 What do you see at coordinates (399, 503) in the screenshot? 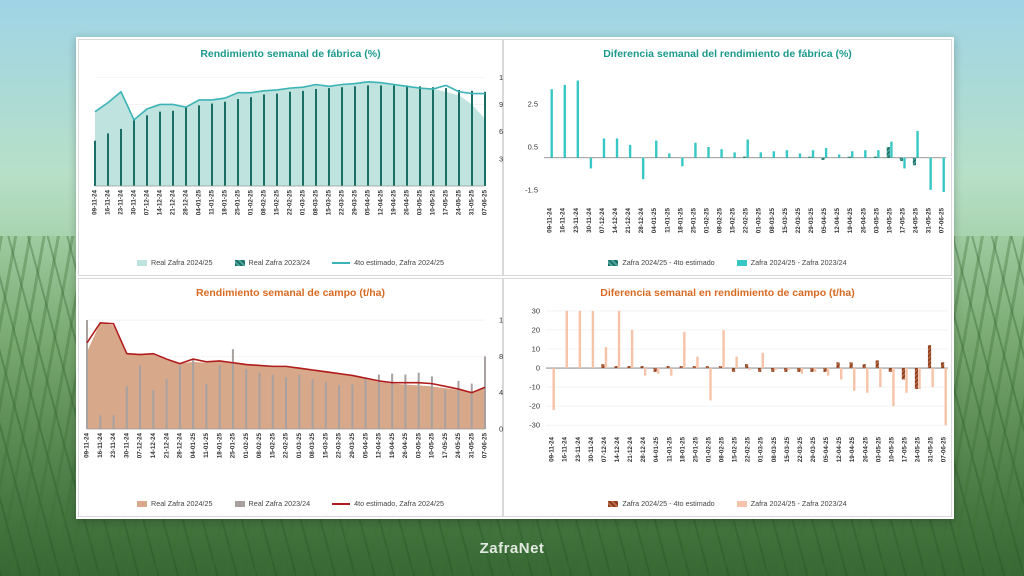
I see `legend-label: 4to estimado, Zafra 2024/25` at bounding box center [399, 503].